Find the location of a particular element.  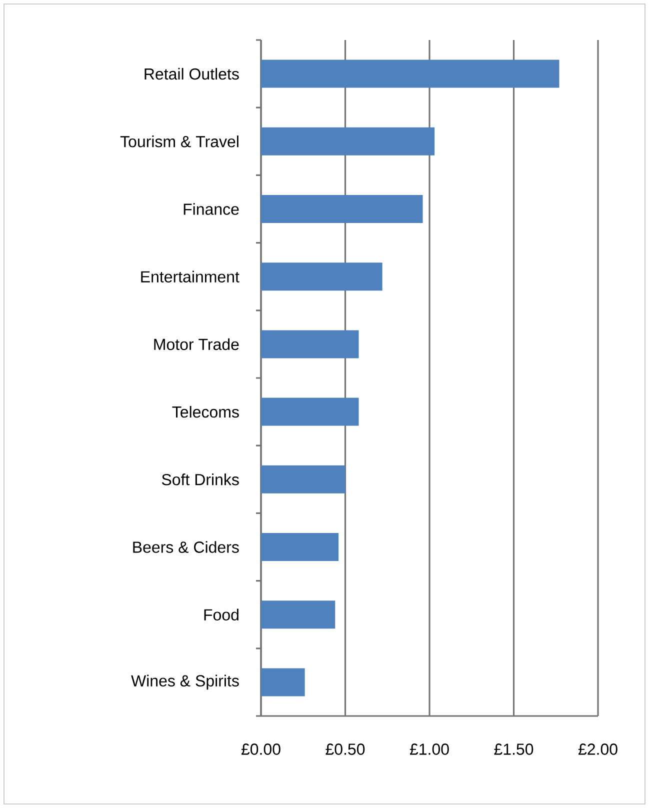

x-tick-label: £2.00 is located at coordinates (598, 749).